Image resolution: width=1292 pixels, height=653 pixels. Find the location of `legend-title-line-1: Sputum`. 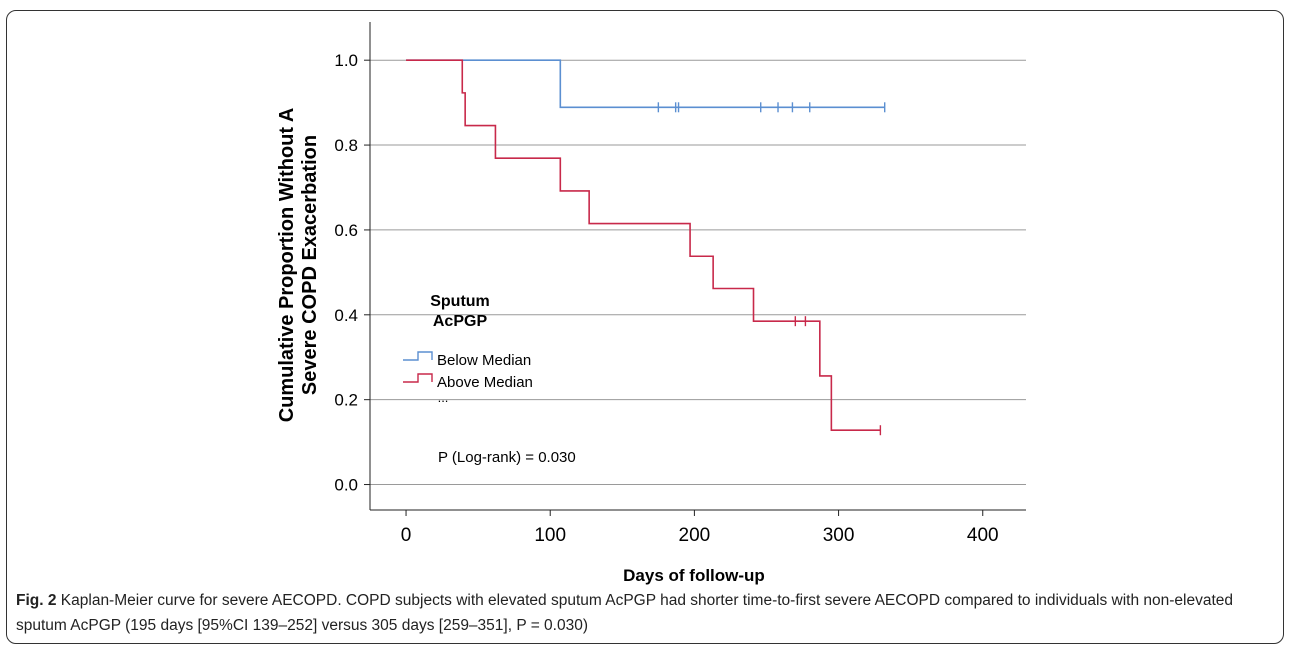

legend-title-line-1: Sputum is located at coordinates (460, 301).